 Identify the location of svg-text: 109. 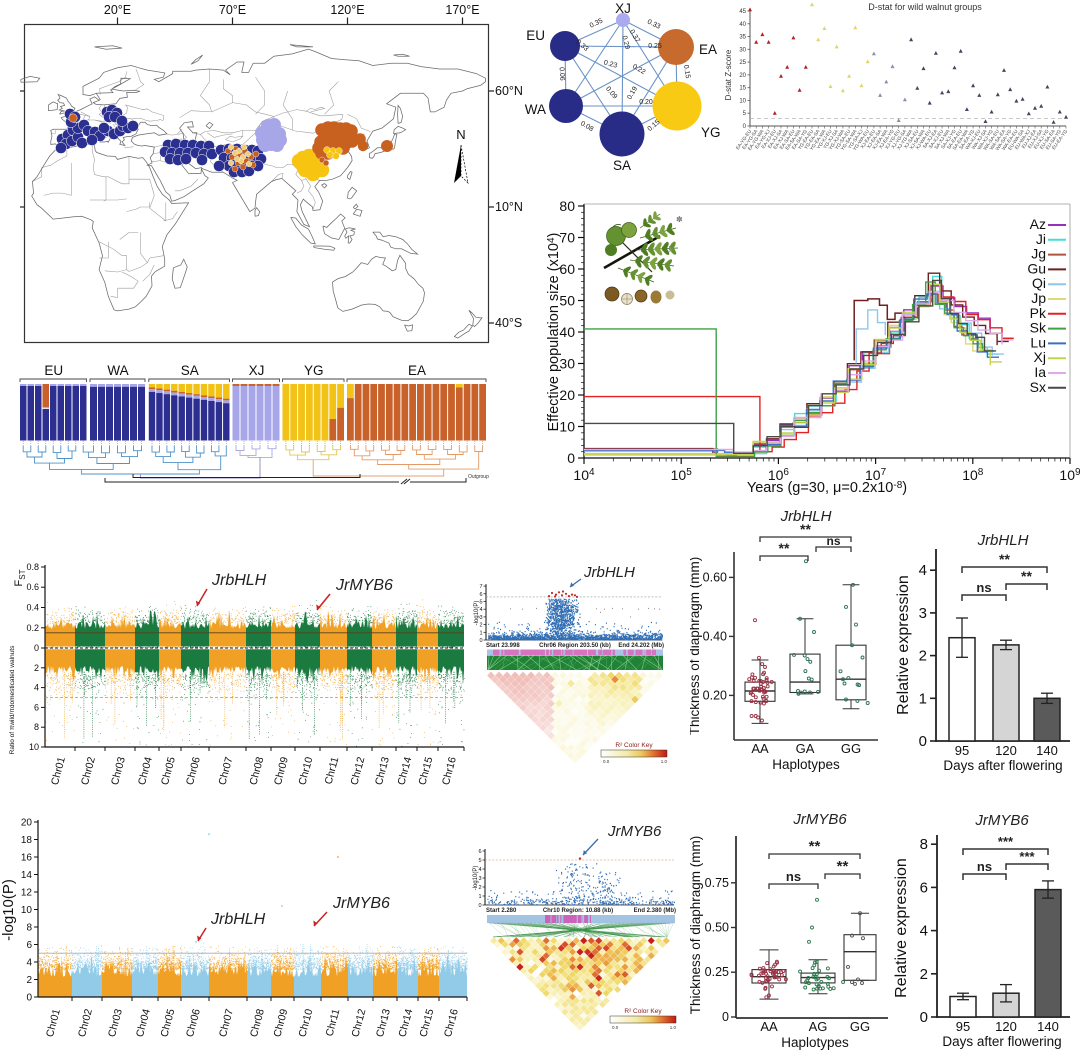
(1069, 475).